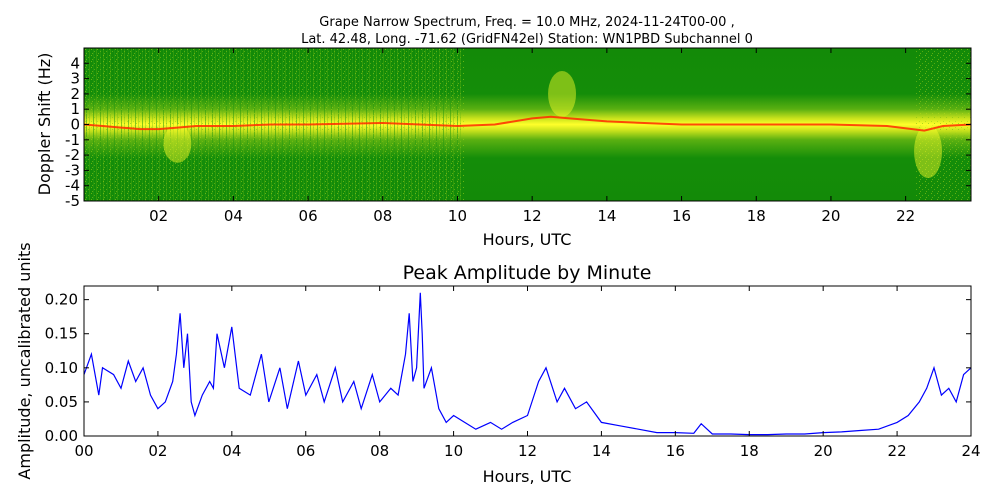 This screenshot has height=500, width=1000. I want to click on amplitude-x-label: Hours, UTC, so click(527, 476).